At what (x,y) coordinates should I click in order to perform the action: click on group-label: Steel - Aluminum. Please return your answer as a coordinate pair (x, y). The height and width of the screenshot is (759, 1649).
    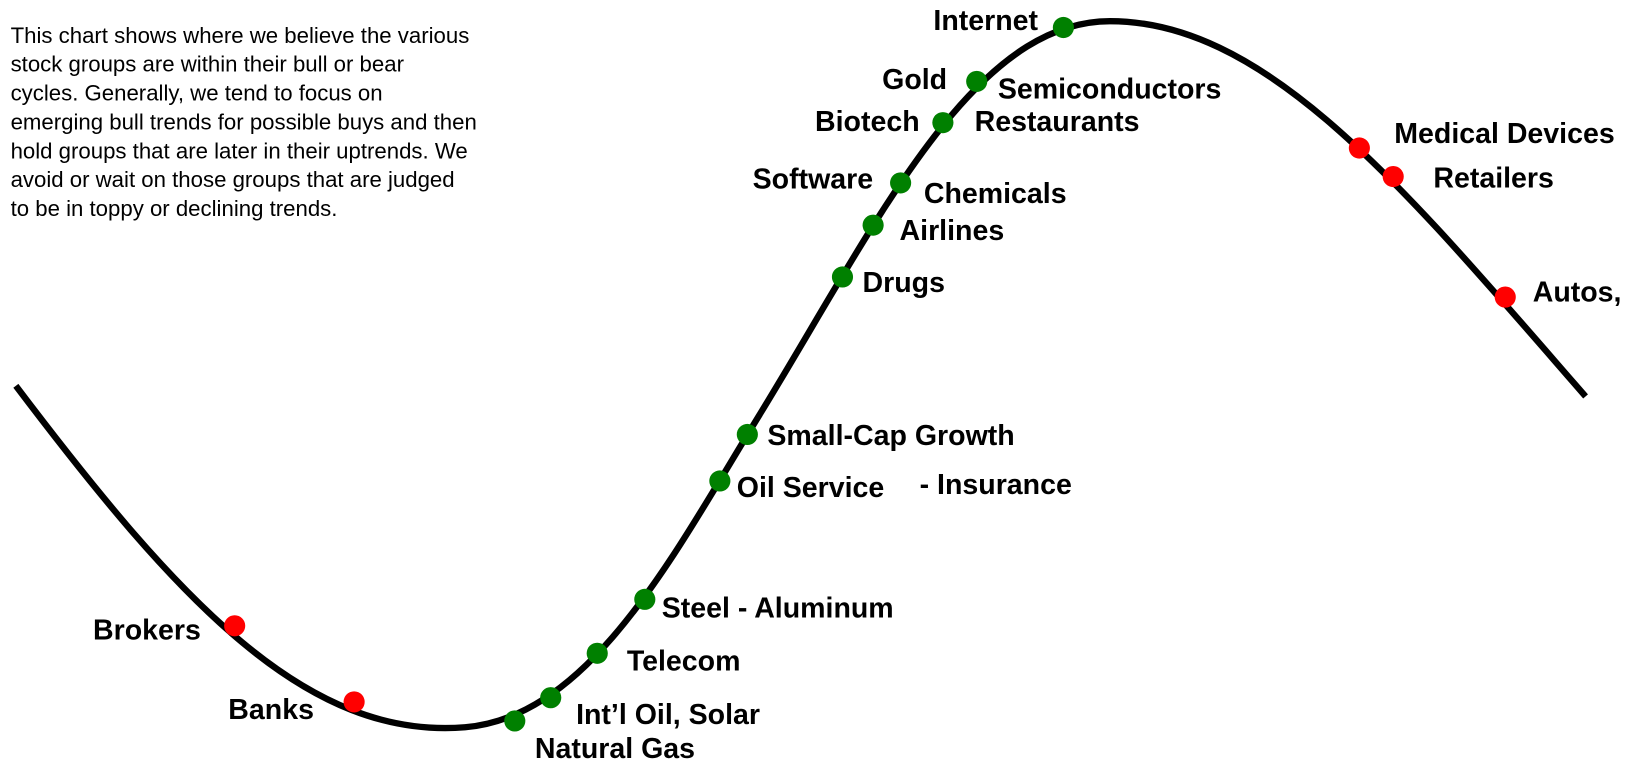
    Looking at the image, I should click on (778, 608).